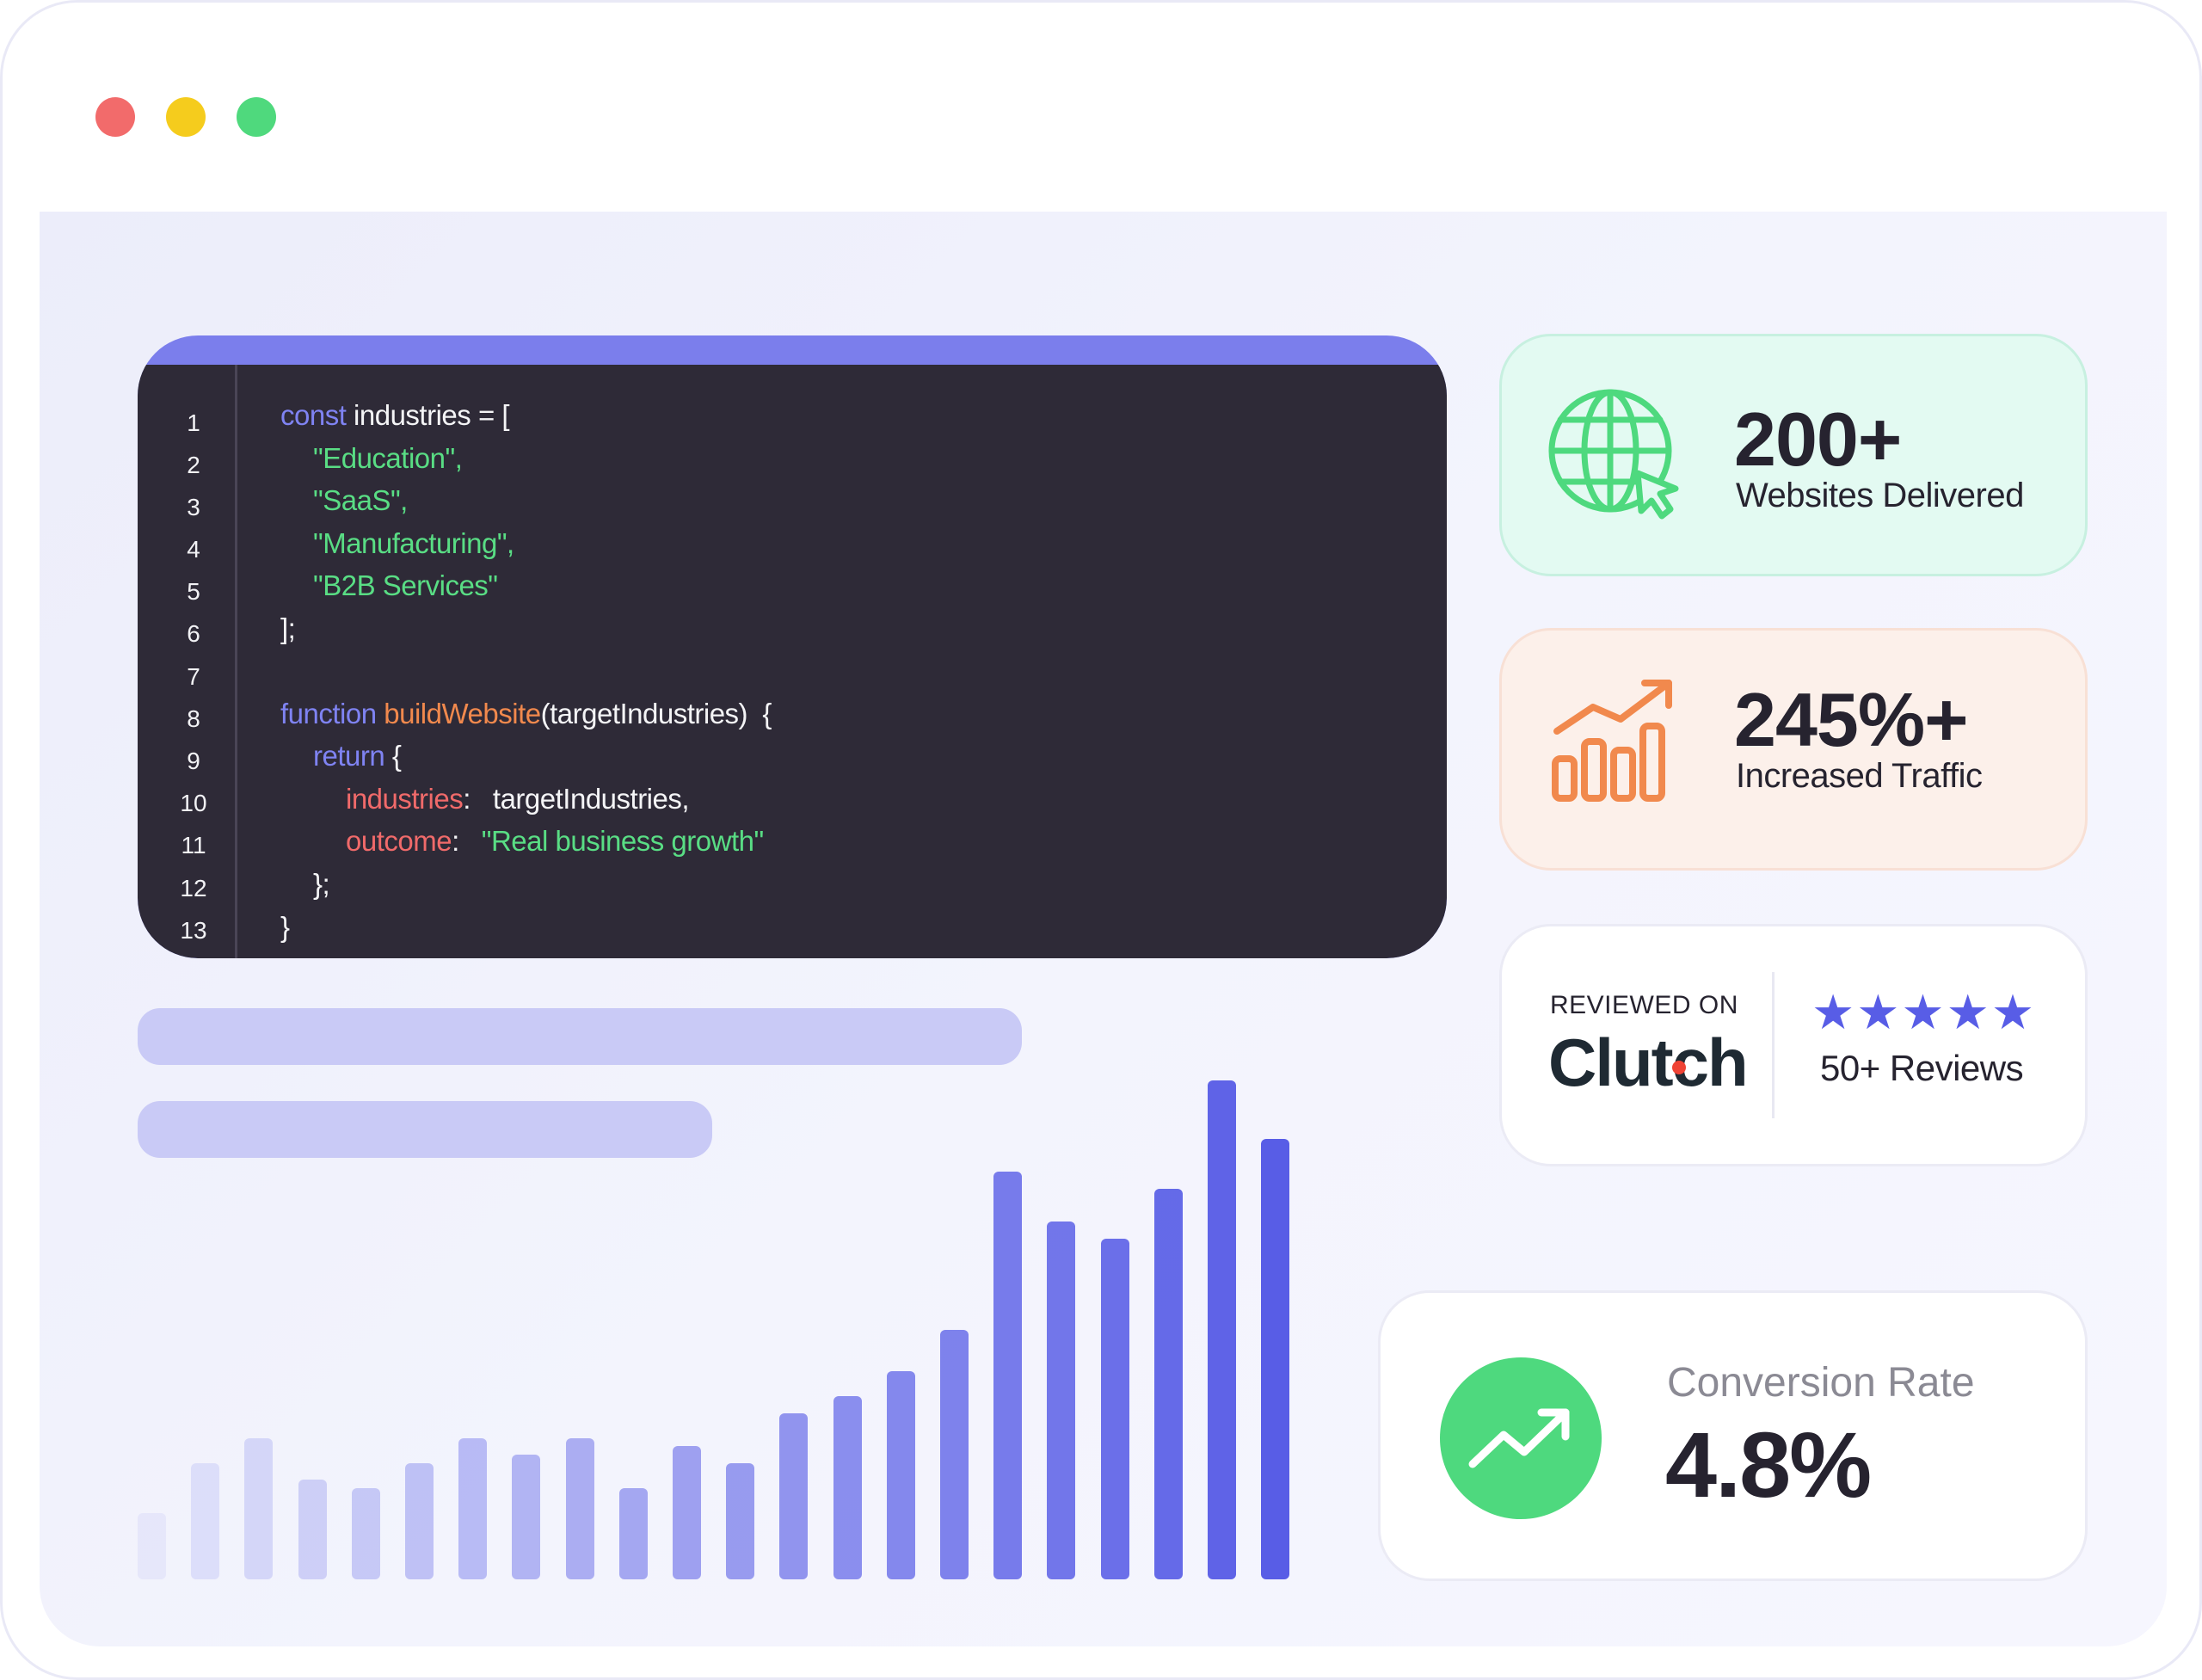 The image size is (2202, 1680). Describe the element at coordinates (193, 803) in the screenshot. I see `line-number: 10` at that location.